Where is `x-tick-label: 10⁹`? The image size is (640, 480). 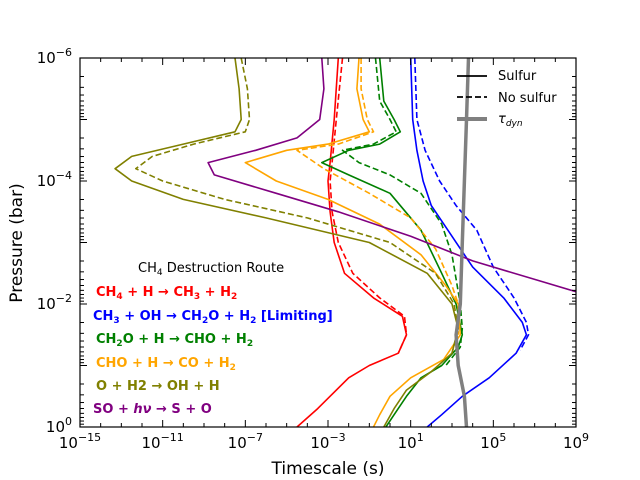 x-tick-label: 10⁹ is located at coordinates (576, 441).